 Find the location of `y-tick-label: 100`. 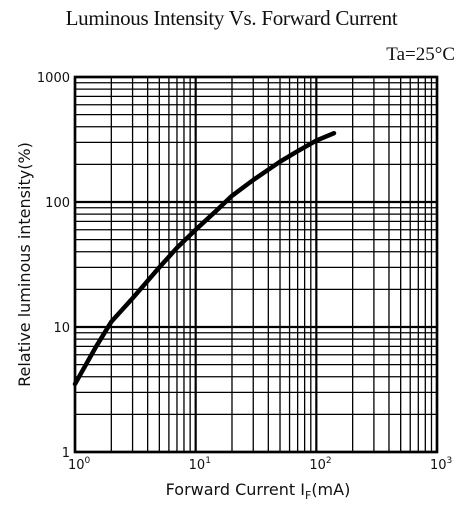

y-tick-label: 100 is located at coordinates (57, 203).